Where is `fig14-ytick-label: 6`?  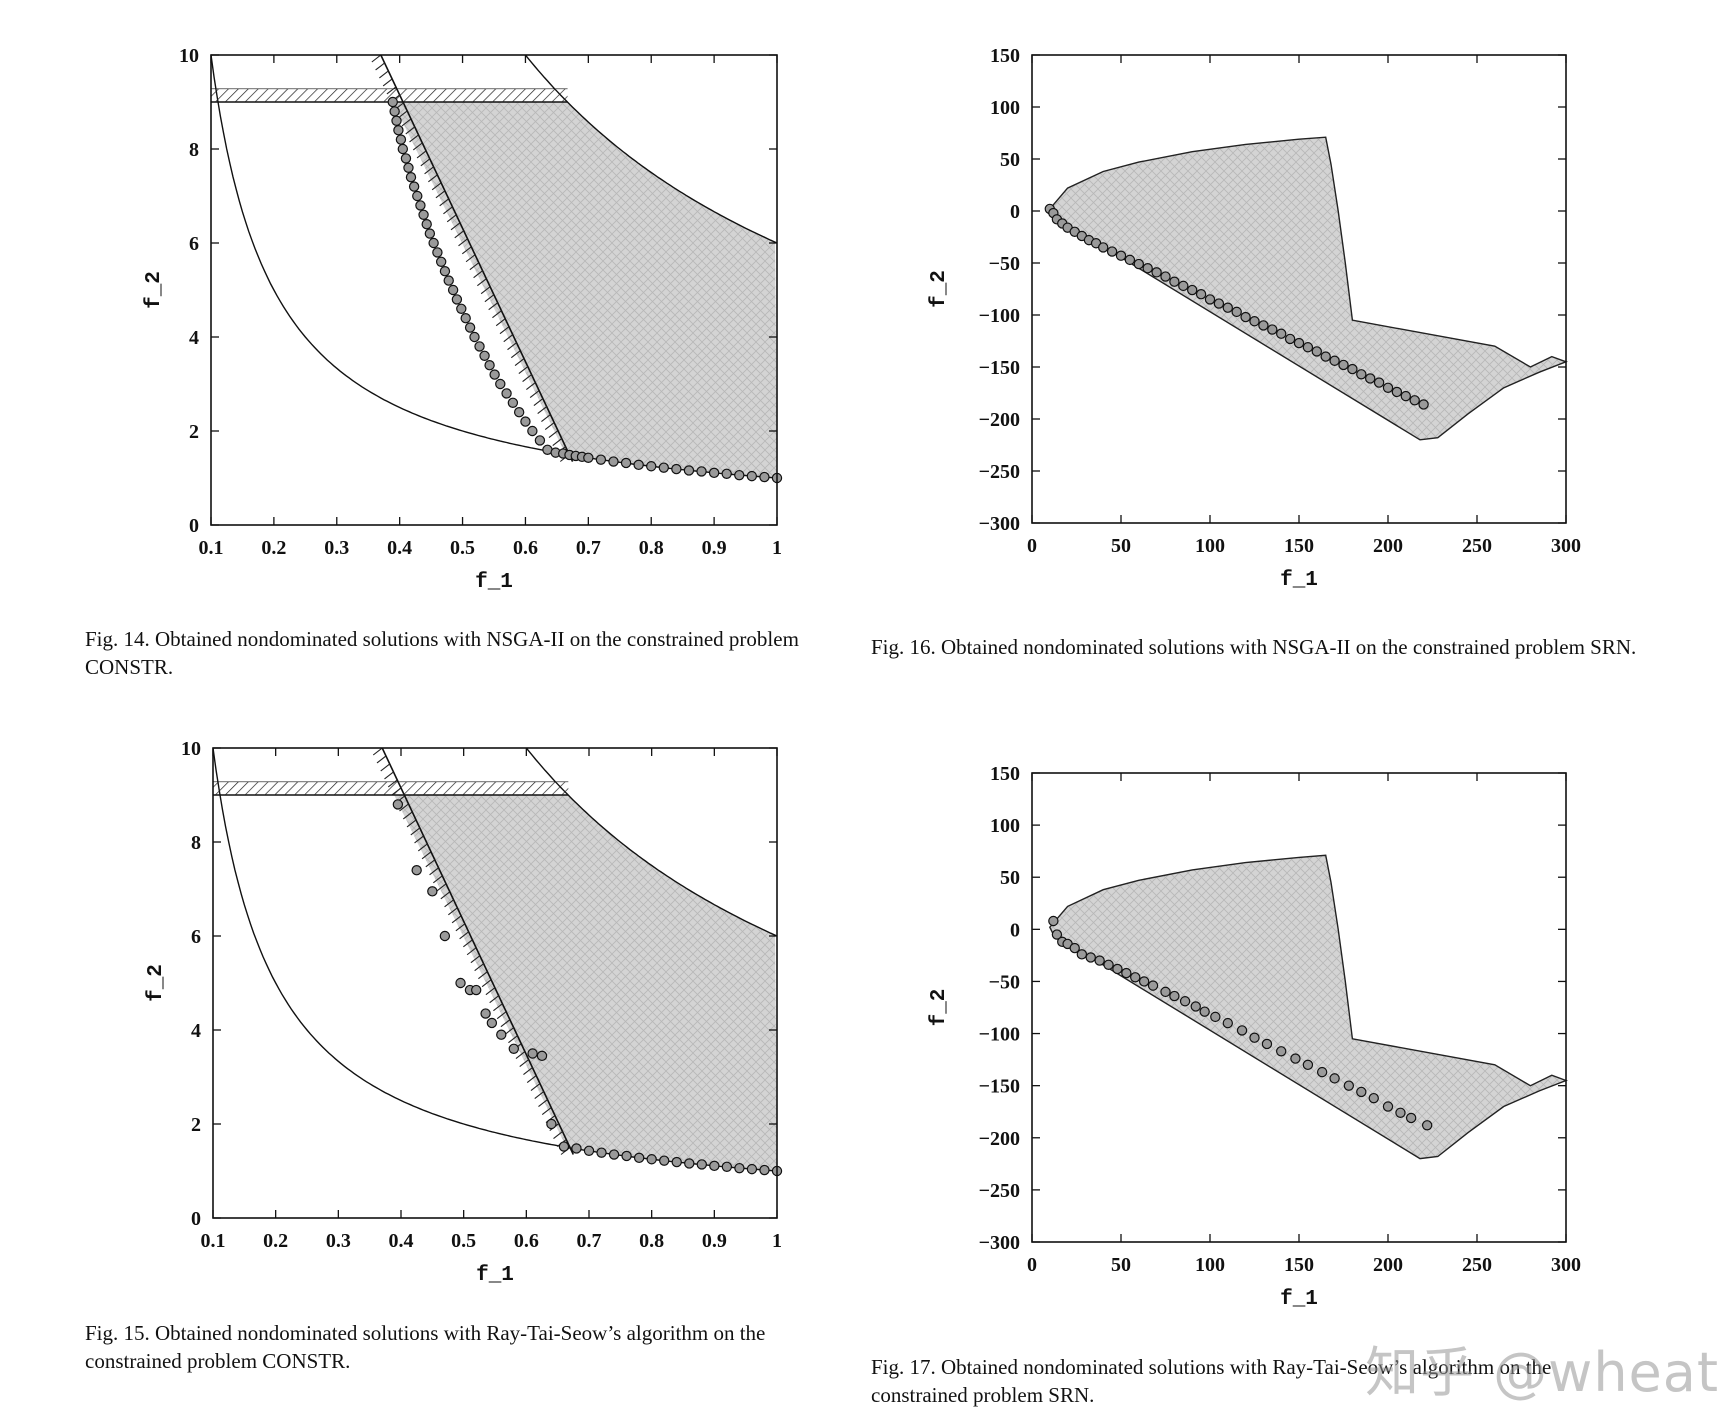 fig14-ytick-label: 6 is located at coordinates (194, 244).